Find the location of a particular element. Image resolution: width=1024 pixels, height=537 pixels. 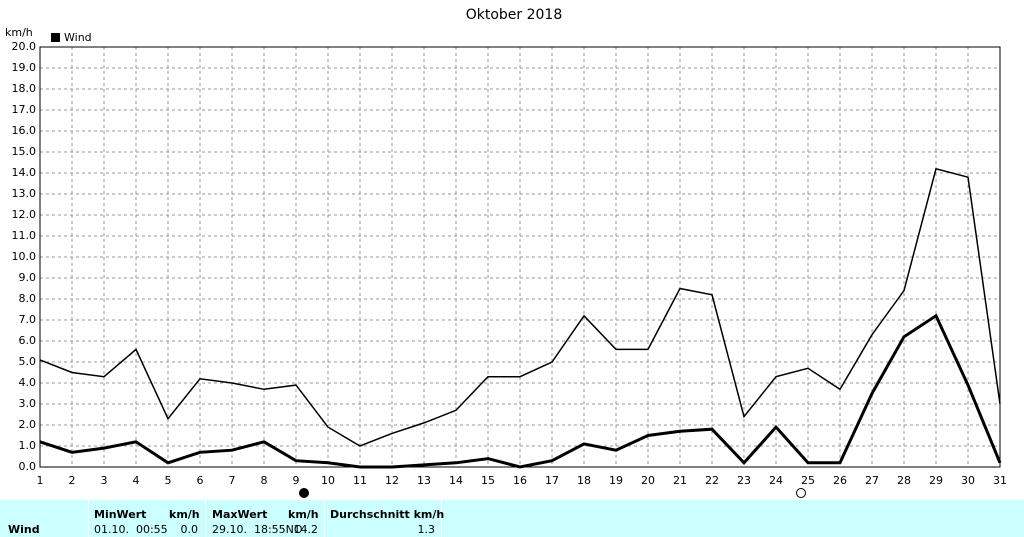

y-tick-label: 19.0 is located at coordinates (24, 67).